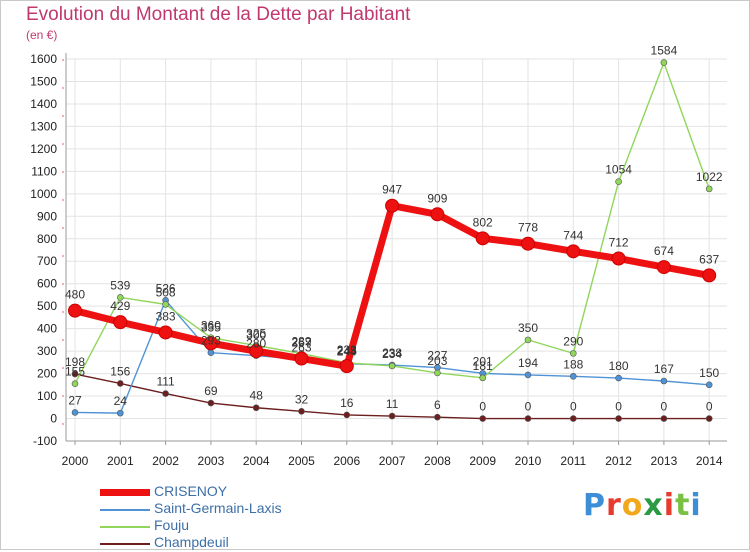 The width and height of the screenshot is (750, 552). I want to click on data-label: 1022, so click(709, 177).